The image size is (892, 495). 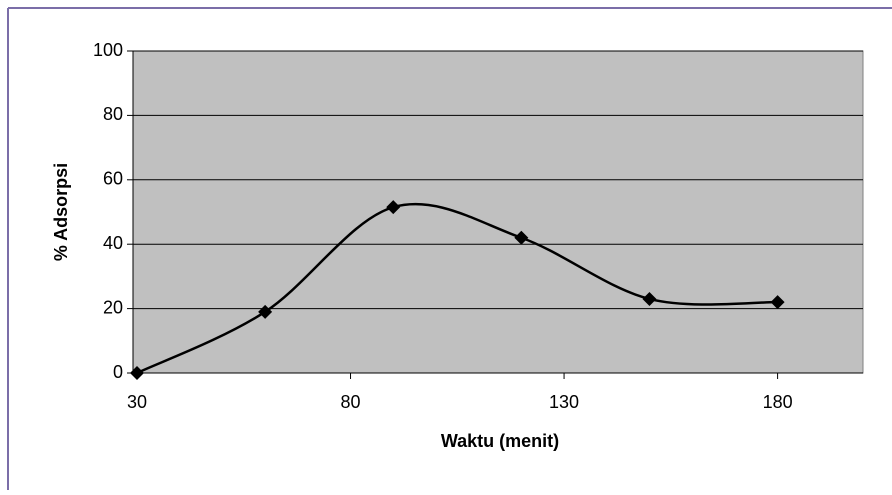 What do you see at coordinates (500, 441) in the screenshot?
I see `x-axis-title: Waktu (menit)` at bounding box center [500, 441].